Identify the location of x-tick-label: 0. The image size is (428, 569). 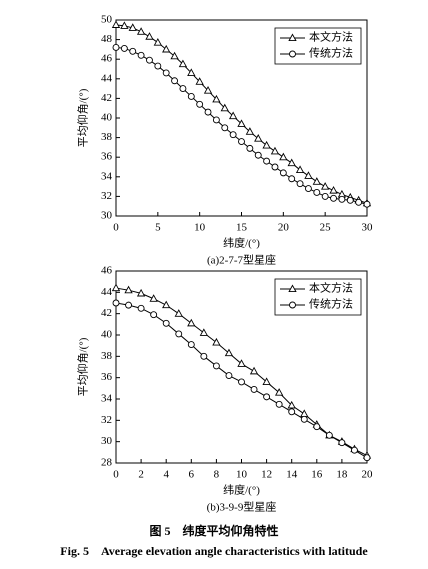
(116, 475).